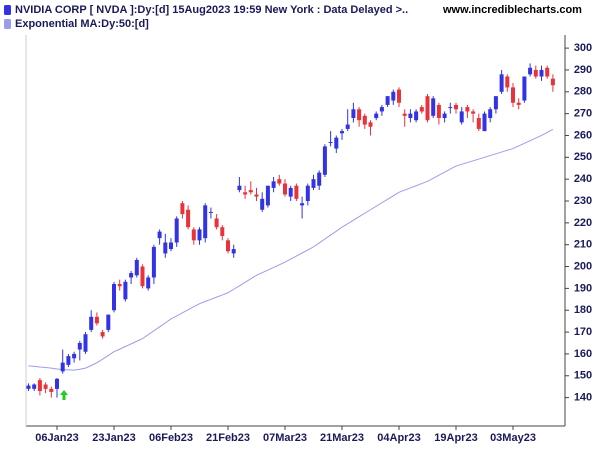 The height and width of the screenshot is (450, 600). What do you see at coordinates (583, 179) in the screenshot?
I see `y-tick-label: 240` at bounding box center [583, 179].